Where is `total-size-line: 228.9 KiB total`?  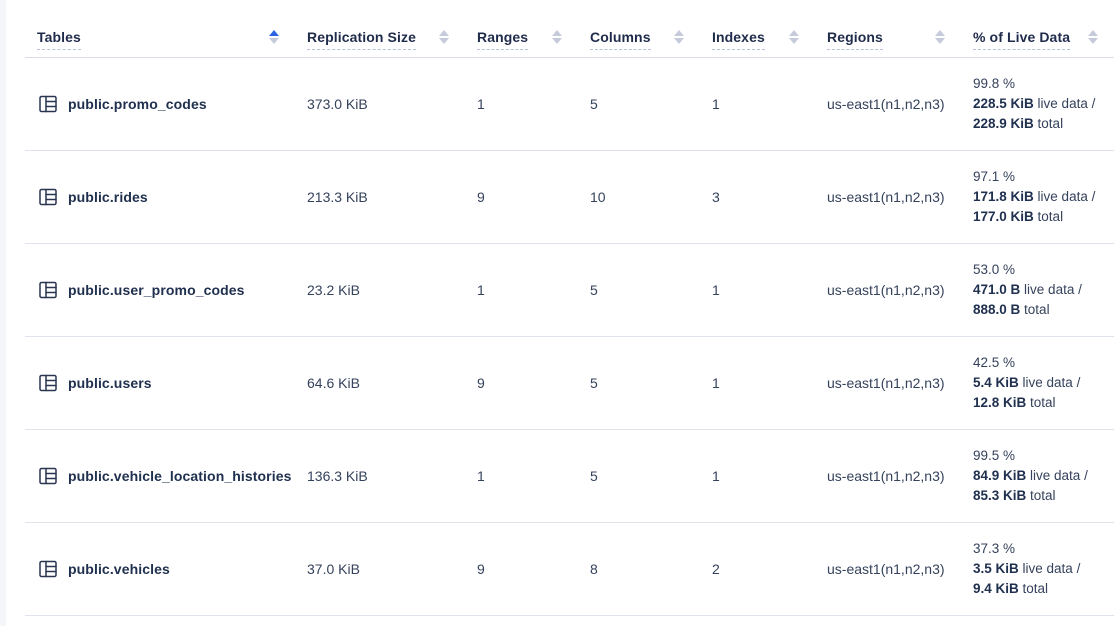 total-size-line: 228.9 KiB total is located at coordinates (1018, 123).